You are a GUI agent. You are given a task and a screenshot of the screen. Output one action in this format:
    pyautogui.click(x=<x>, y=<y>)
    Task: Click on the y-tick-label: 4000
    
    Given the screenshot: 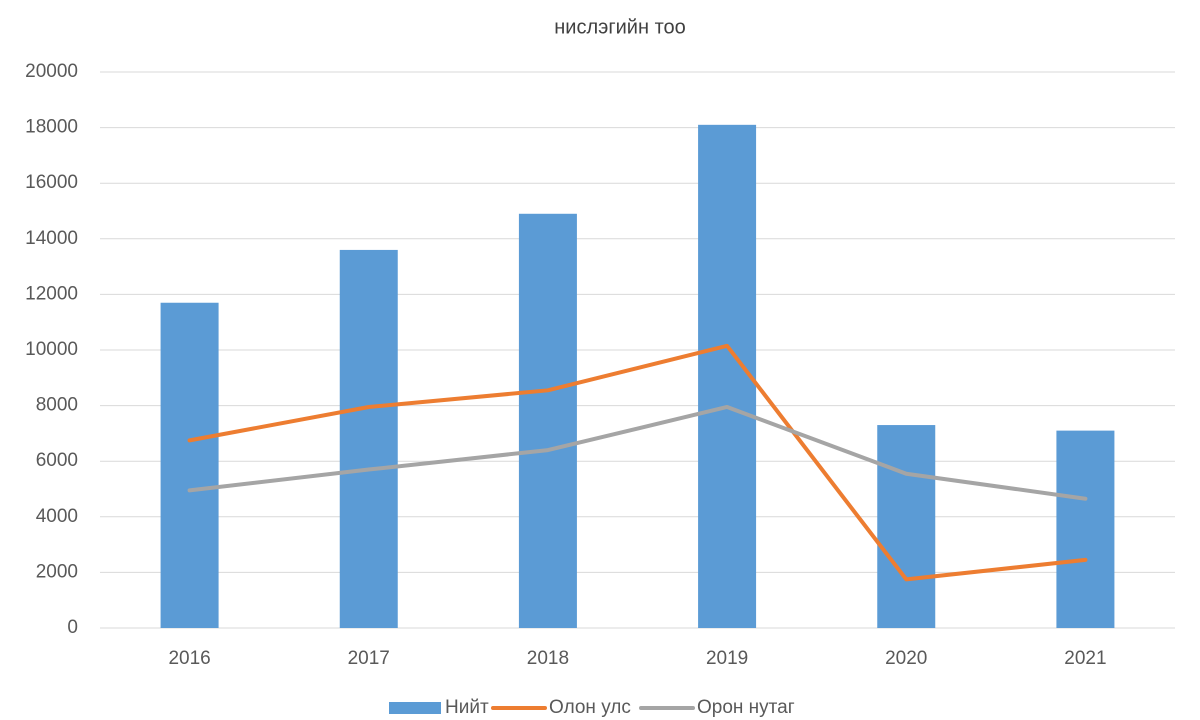 What is the action you would take?
    pyautogui.click(x=57, y=516)
    